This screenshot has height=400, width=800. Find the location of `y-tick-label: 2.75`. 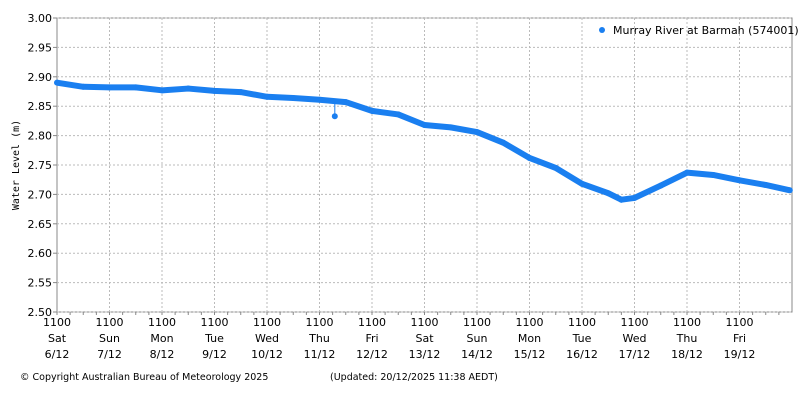

y-tick-label: 2.75 is located at coordinates (40, 165).